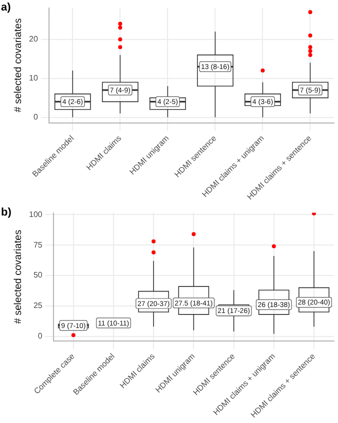  What do you see at coordinates (38, 275) in the screenshot?
I see `y-tick-label: 50` at bounding box center [38, 275].